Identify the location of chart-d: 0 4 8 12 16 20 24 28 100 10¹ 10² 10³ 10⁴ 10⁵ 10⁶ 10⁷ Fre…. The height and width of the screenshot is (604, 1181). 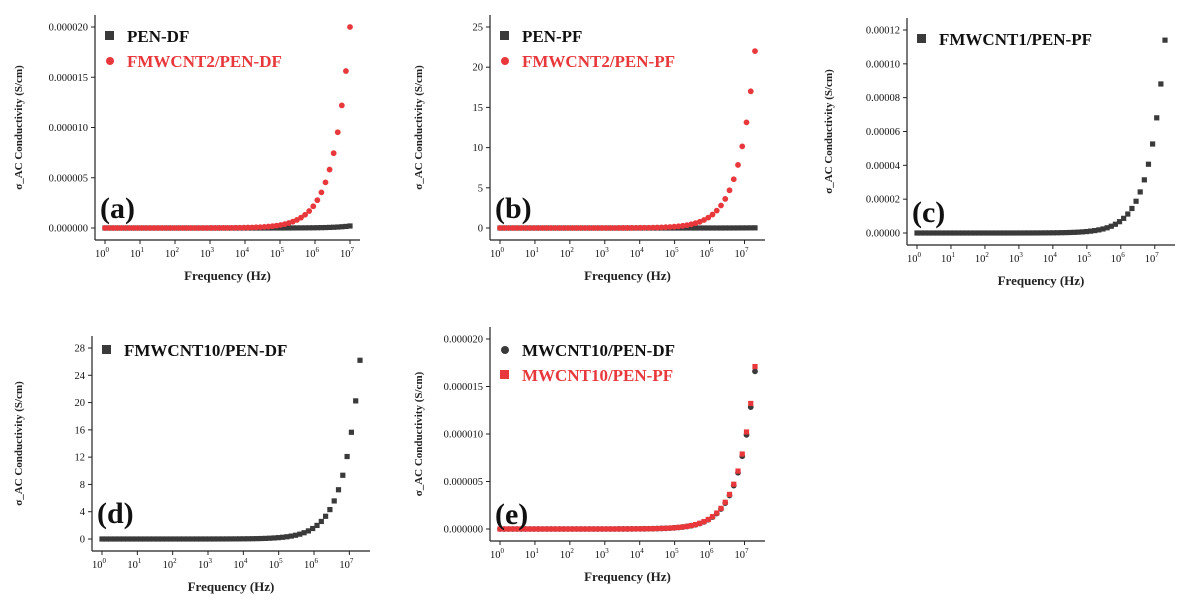
(191, 465).